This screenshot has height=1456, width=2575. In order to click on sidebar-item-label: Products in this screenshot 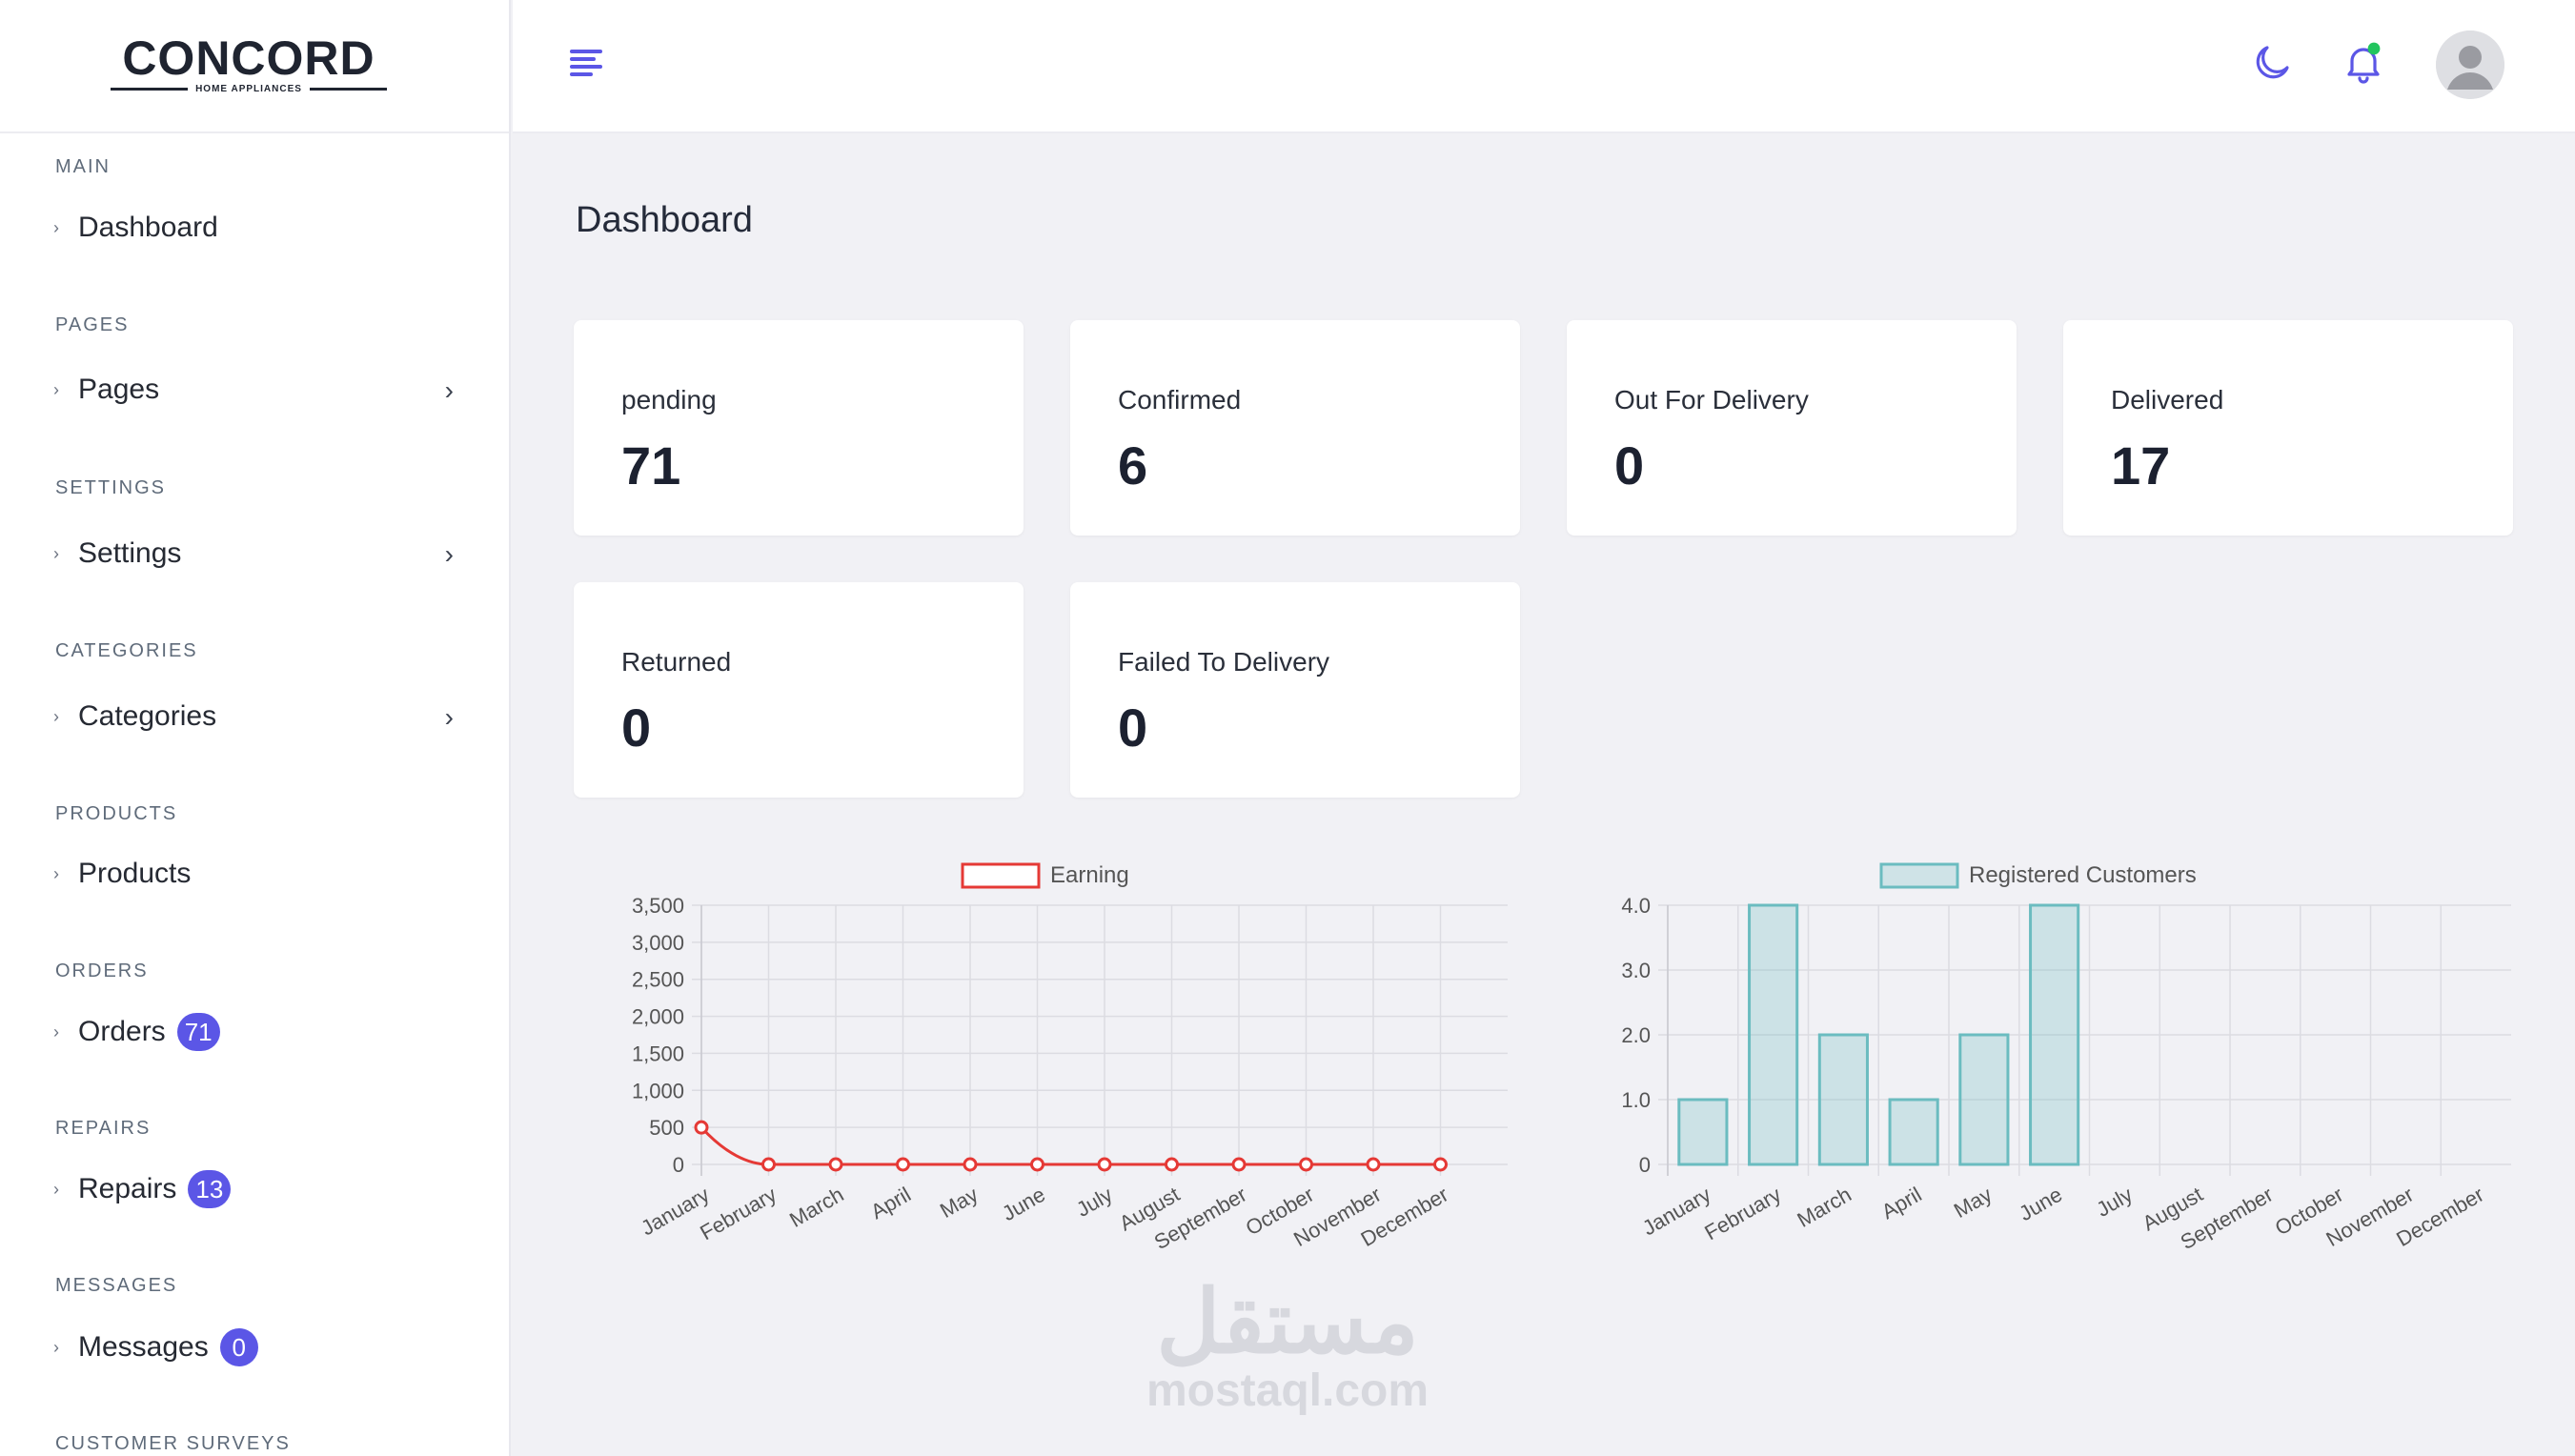, I will do `click(135, 873)`.